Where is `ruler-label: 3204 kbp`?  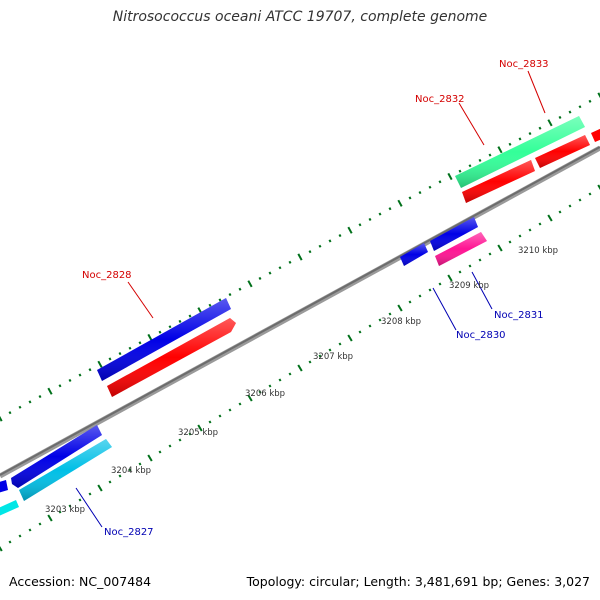
ruler-label: 3204 kbp is located at coordinates (131, 471).